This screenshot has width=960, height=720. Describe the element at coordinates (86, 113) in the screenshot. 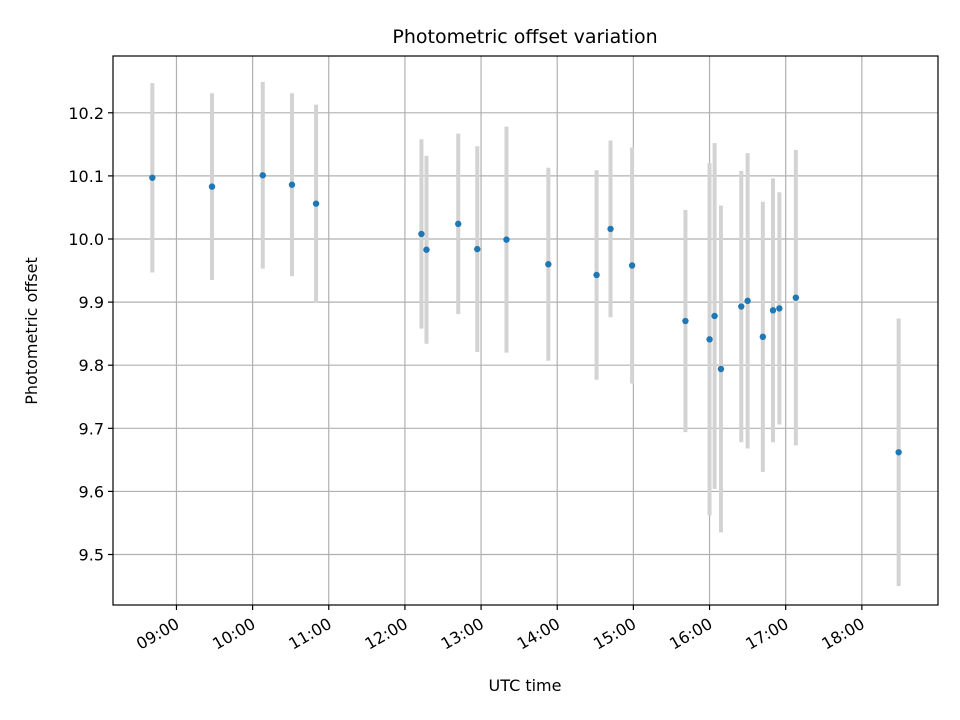

I see `y-tick-label: 10.2` at that location.